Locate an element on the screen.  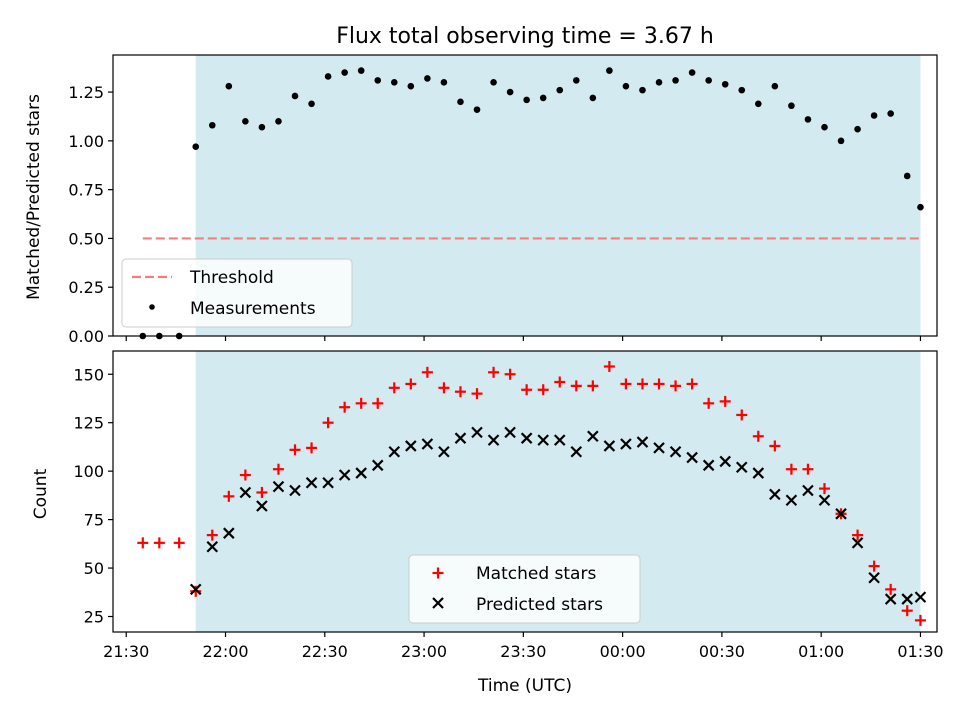
y-tick-label: 50 is located at coordinates (94, 568).